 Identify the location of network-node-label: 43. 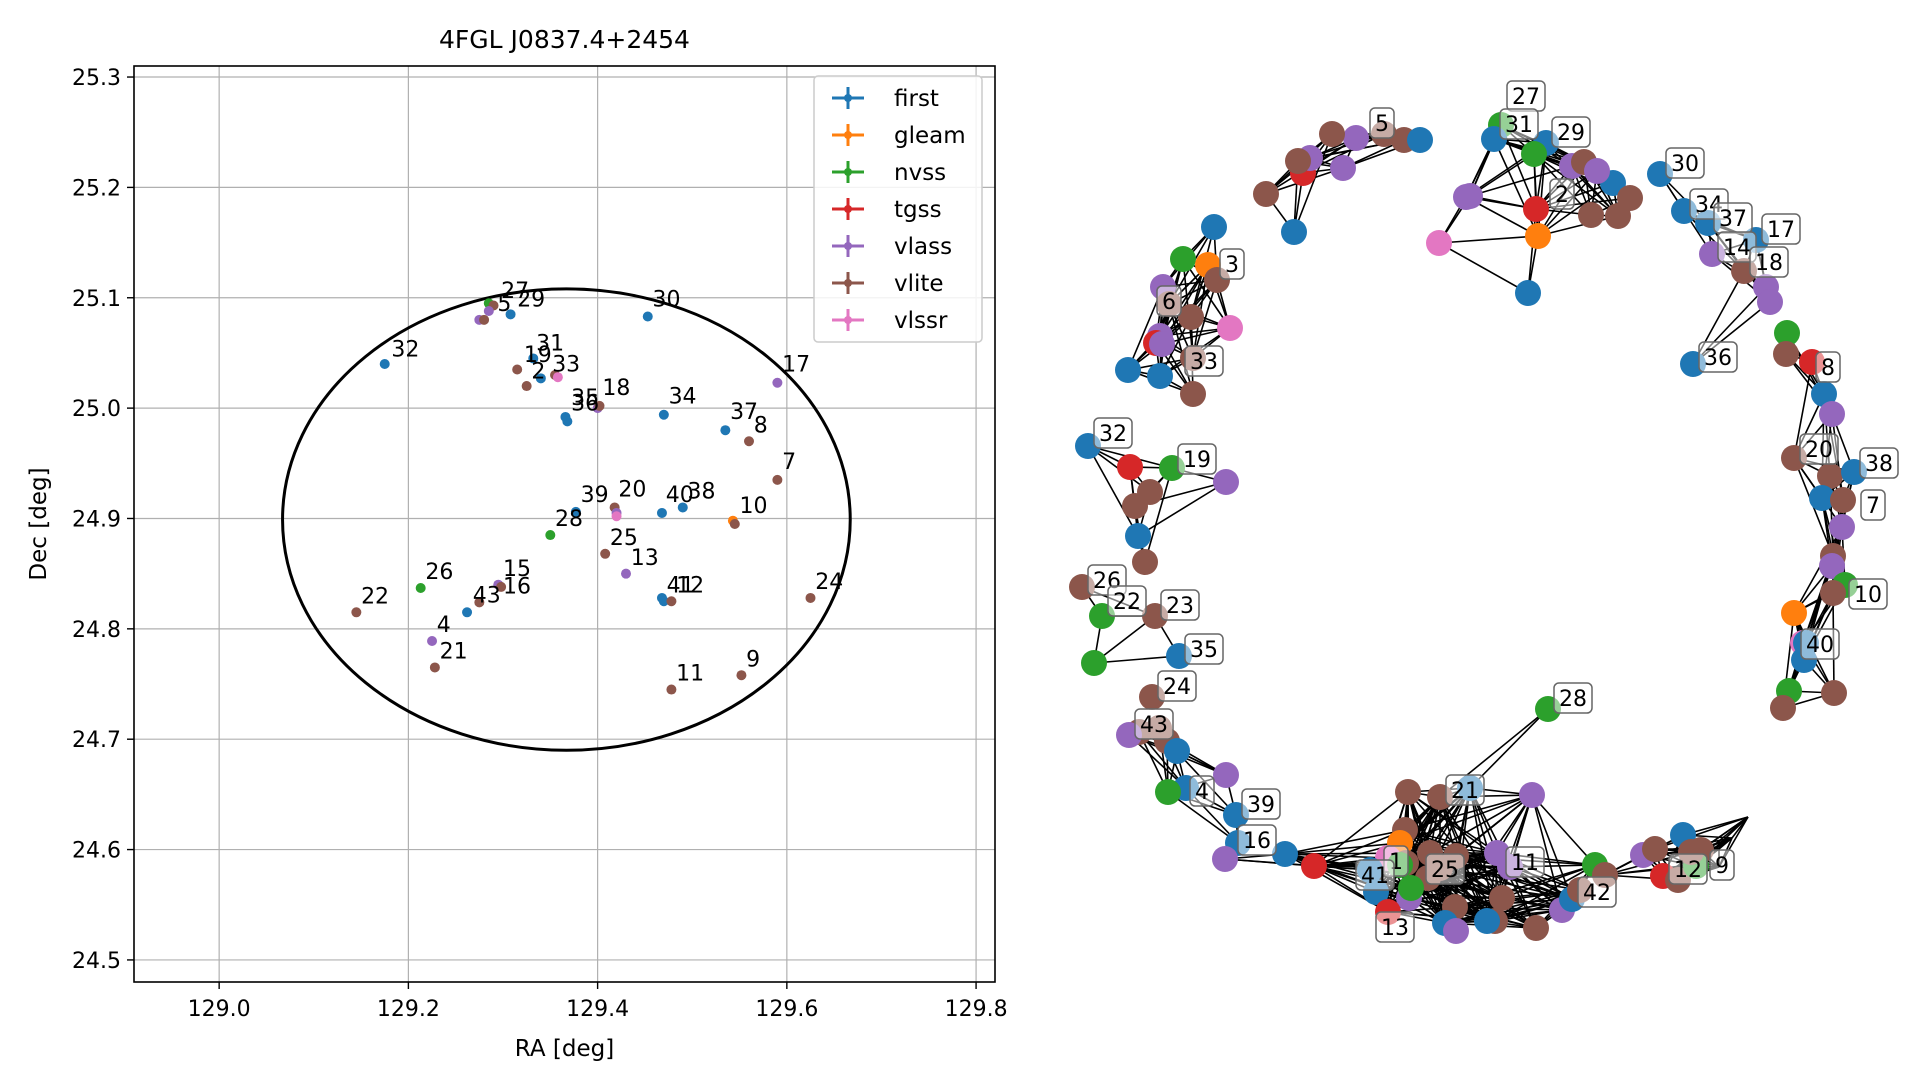
(1154, 724).